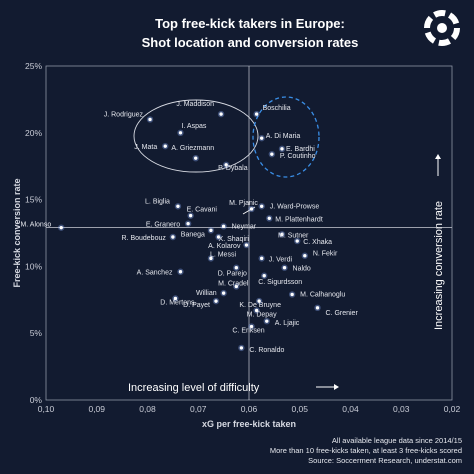 The image size is (474, 474). Describe the element at coordinates (96, 409) in the screenshot. I see `x-tick-label: 0,09` at that location.